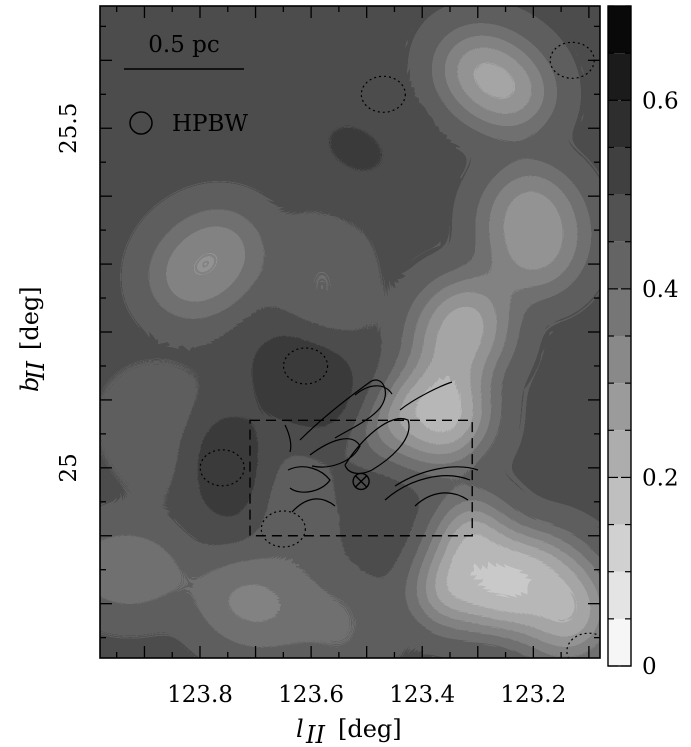  What do you see at coordinates (660, 290) in the screenshot?
I see `colorbar-tick-label: 0.4` at bounding box center [660, 290].